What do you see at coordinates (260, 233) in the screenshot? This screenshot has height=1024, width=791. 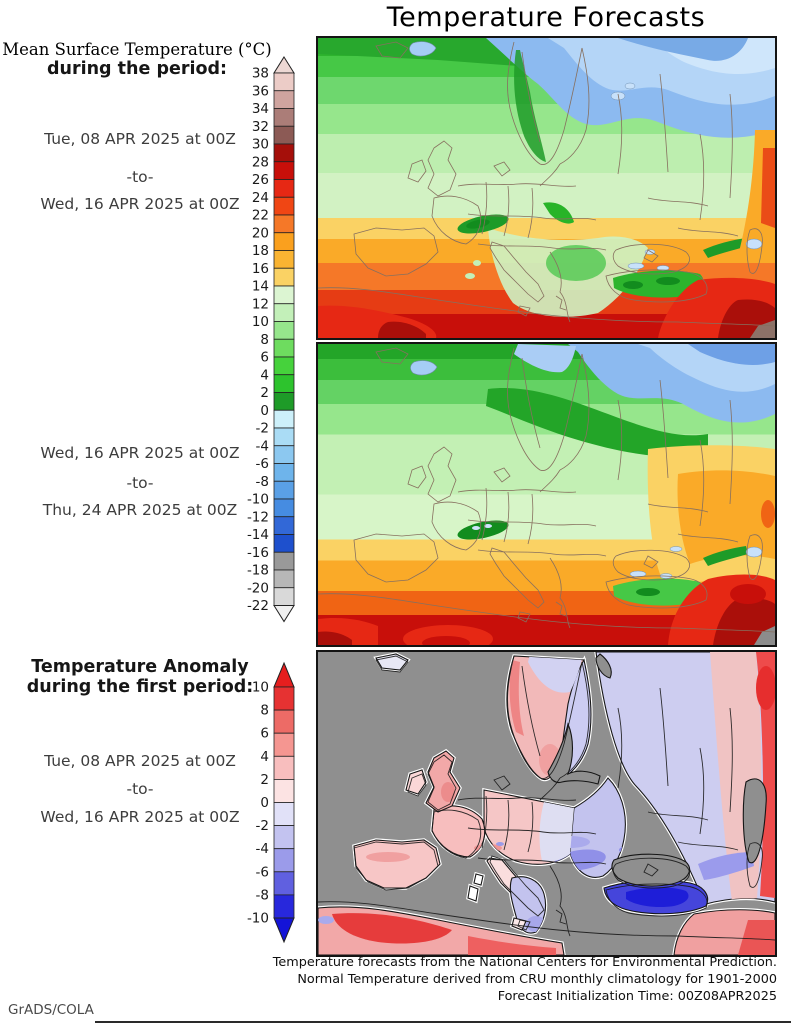 I see `svg-text: 20` at bounding box center [260, 233].